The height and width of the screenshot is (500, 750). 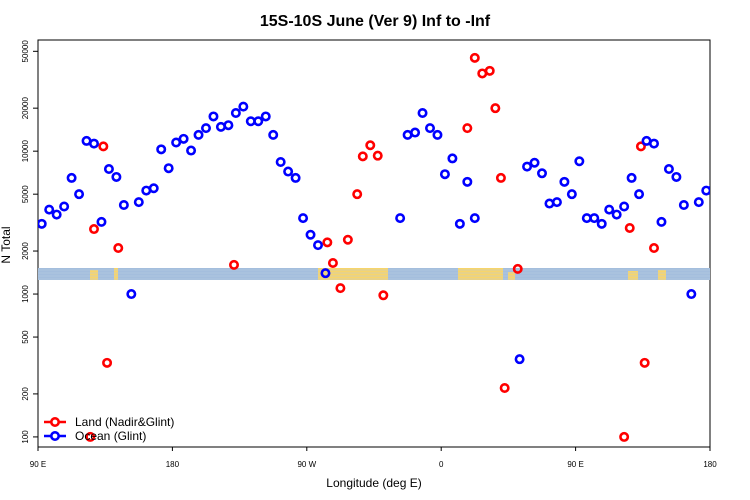 I want to click on y-axis: 100 200 500 1000 2000 5000 10000 20000 50000, so click(x=29, y=242).